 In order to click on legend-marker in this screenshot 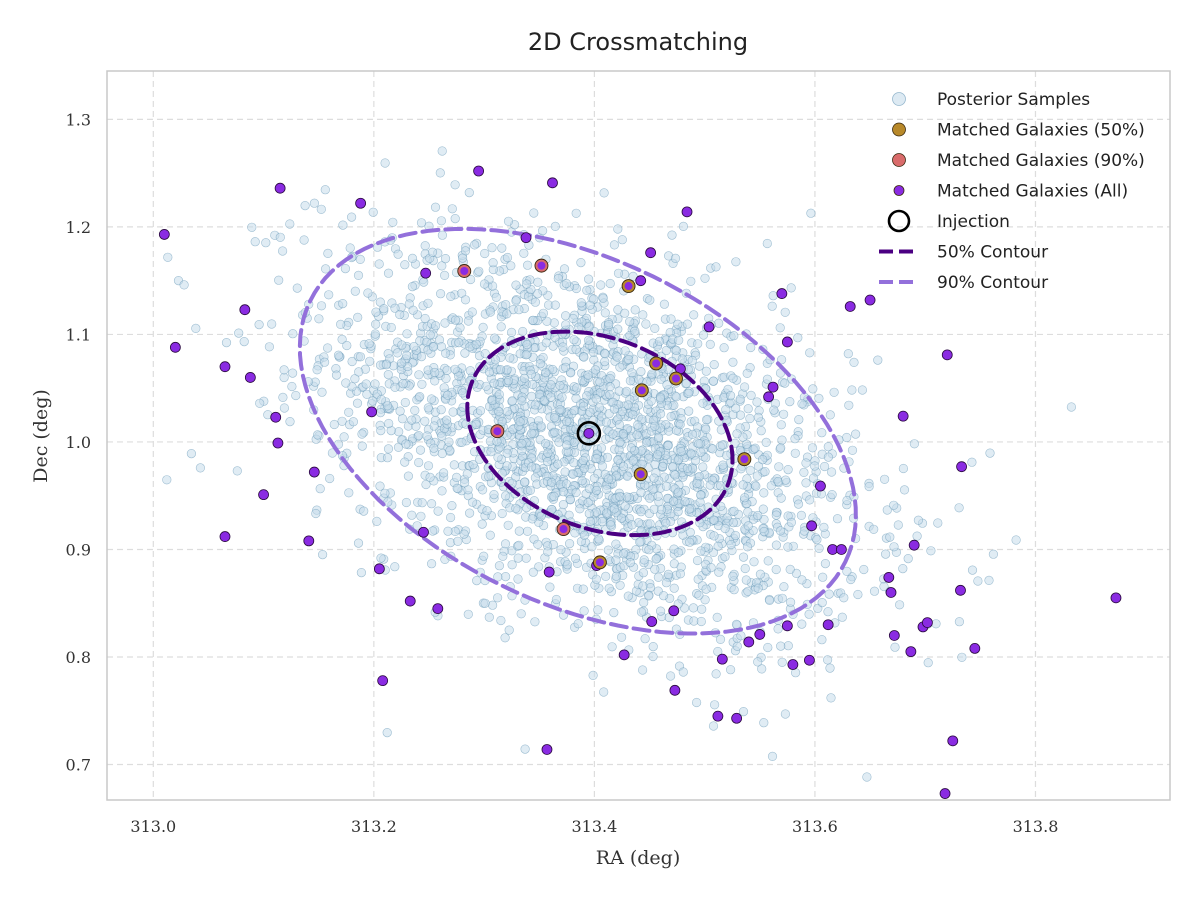, I will do `click(899, 99)`.